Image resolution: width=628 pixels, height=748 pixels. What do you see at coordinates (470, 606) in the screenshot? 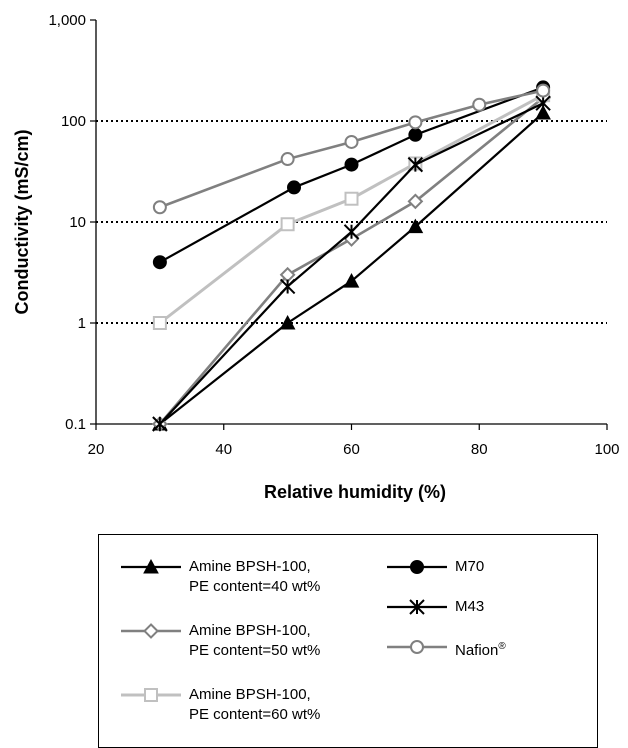
I see `legend-label-m43: M43` at bounding box center [470, 606].